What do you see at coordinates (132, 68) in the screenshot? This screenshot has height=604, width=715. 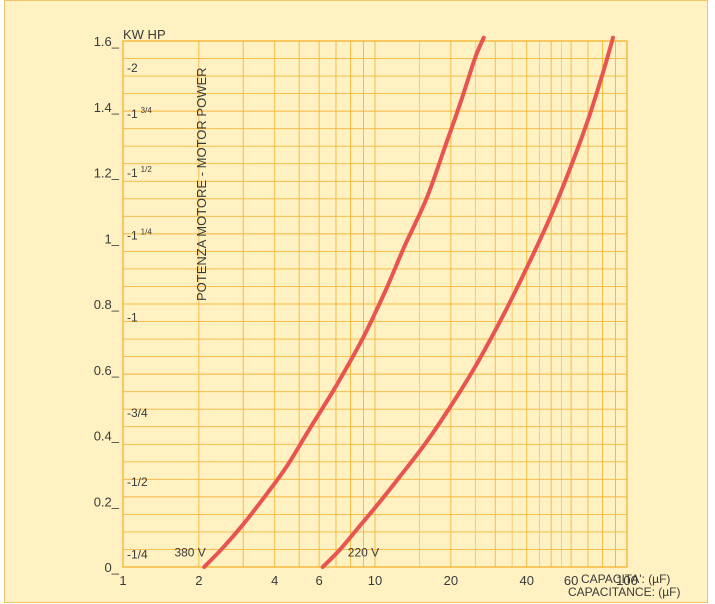 I see `y-tick-label-hp: -2` at bounding box center [132, 68].